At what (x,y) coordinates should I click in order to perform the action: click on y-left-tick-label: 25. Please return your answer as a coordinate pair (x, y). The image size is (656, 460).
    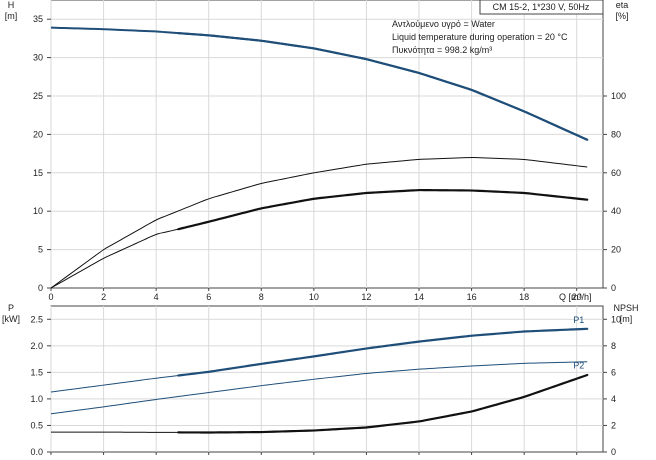
    Looking at the image, I should click on (38, 96).